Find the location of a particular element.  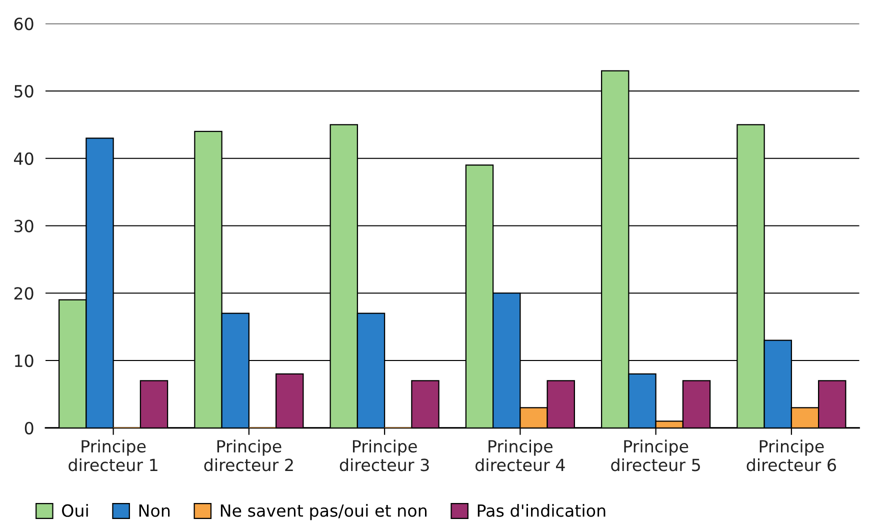

y-tick-label: 40 is located at coordinates (24, 158).